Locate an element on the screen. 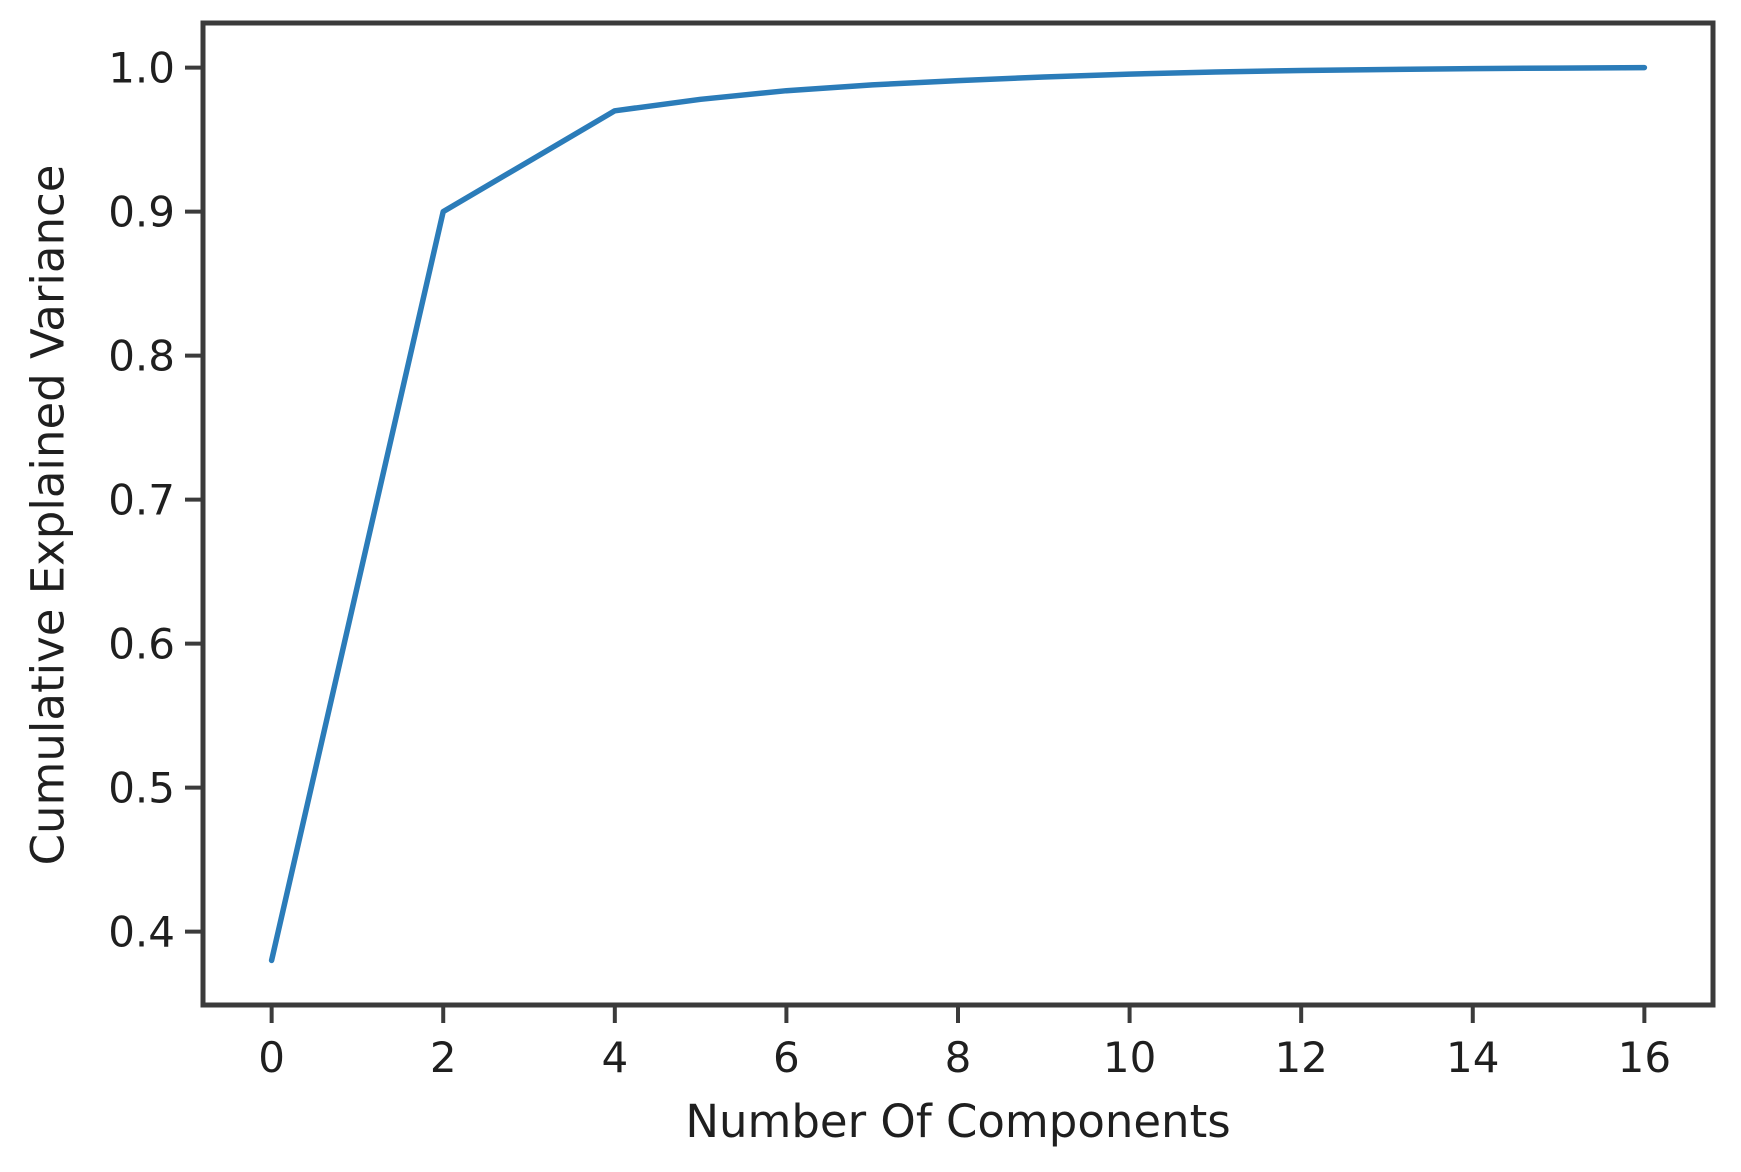 The image size is (1741, 1172). x-tick-label: 0 is located at coordinates (271, 1057).